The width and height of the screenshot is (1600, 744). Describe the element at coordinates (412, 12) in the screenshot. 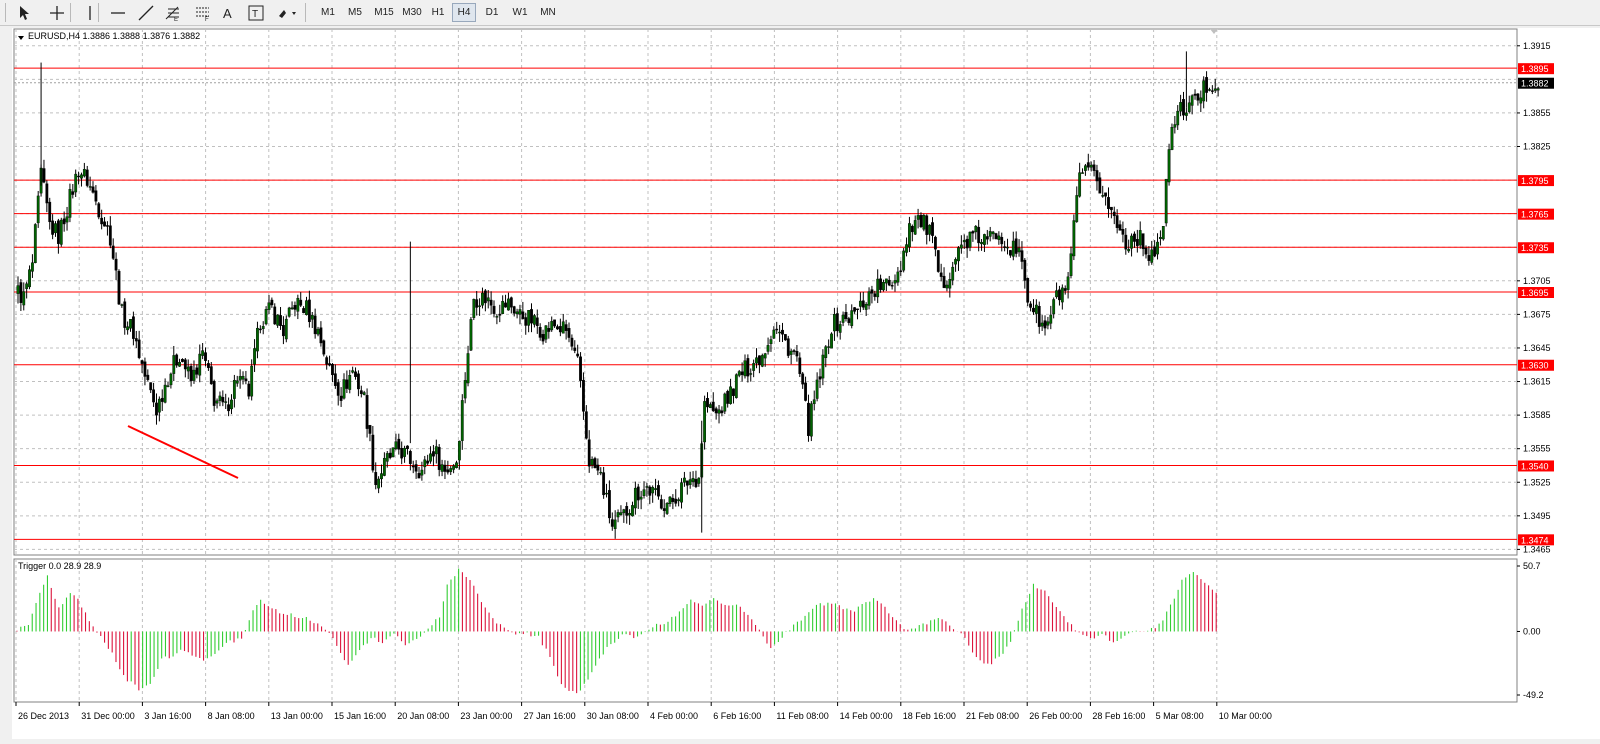

I see `timeframe-m30: M30` at that location.